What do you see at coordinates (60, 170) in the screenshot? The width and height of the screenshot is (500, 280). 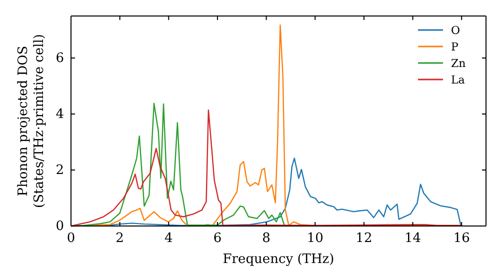 I see `y-tick-label: 2` at bounding box center [60, 170].